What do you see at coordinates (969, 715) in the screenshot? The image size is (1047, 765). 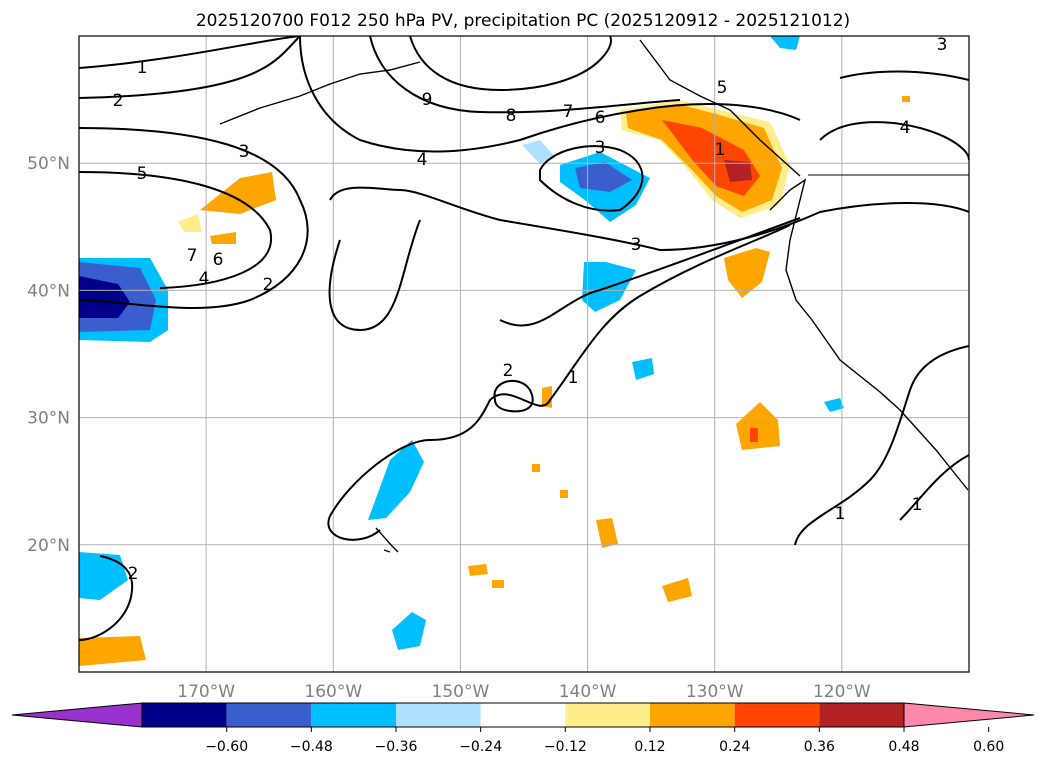 I see `colorbar-extend-high` at bounding box center [969, 715].